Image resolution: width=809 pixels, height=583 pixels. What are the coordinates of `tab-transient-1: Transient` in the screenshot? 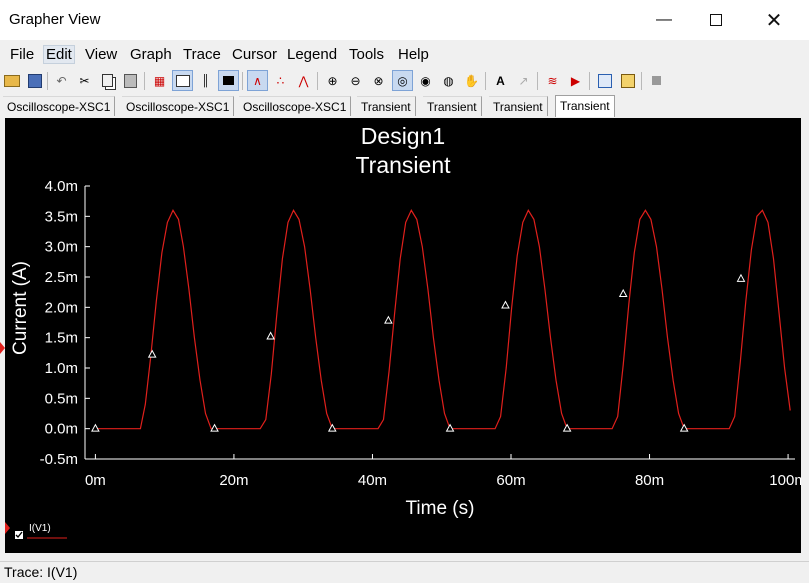 It's located at (386, 106).